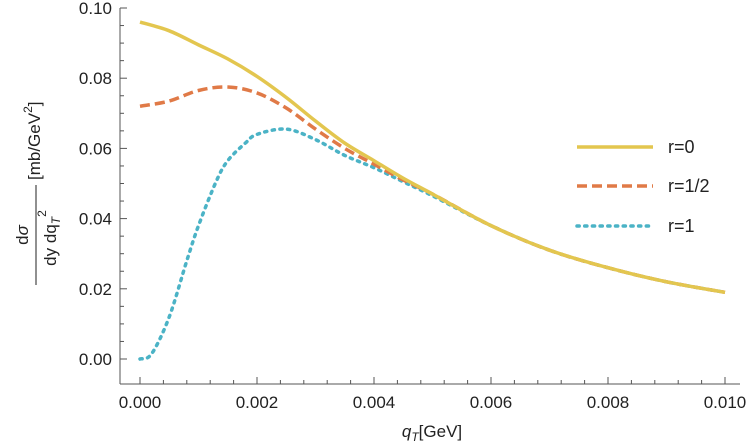 The height and width of the screenshot is (443, 747). I want to click on x-tick-label: 0.000, so click(140, 402).